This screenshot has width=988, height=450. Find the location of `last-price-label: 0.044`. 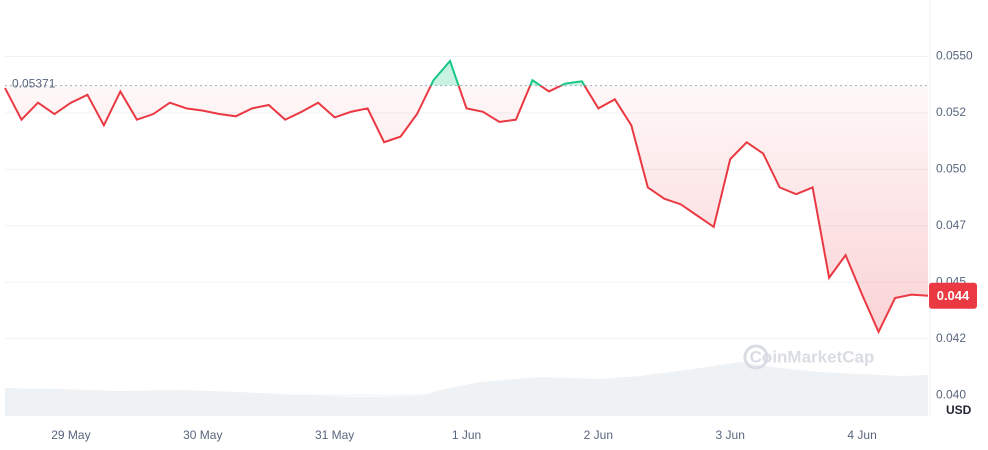

last-price-label: 0.044 is located at coordinates (953, 295).